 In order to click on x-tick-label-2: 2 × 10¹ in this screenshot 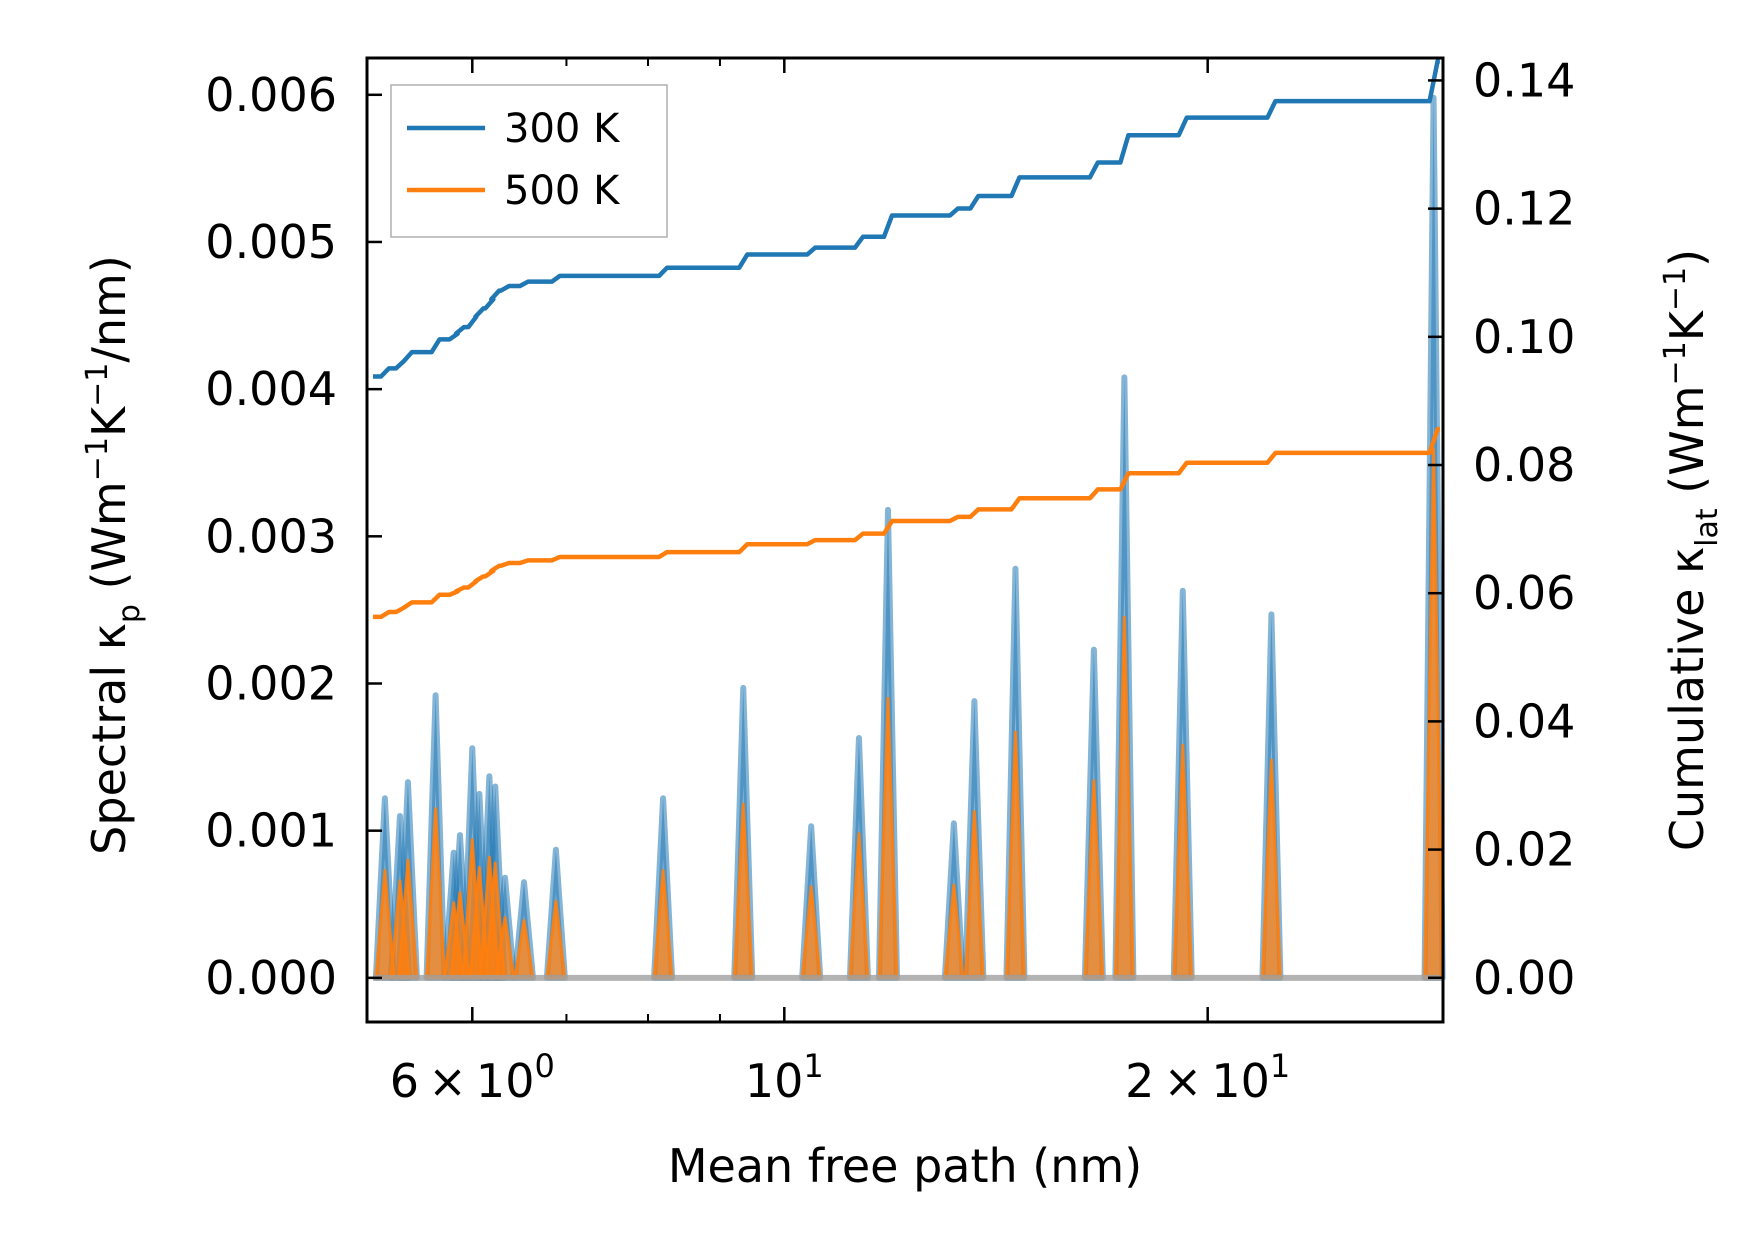, I will do `click(1207, 1077)`.